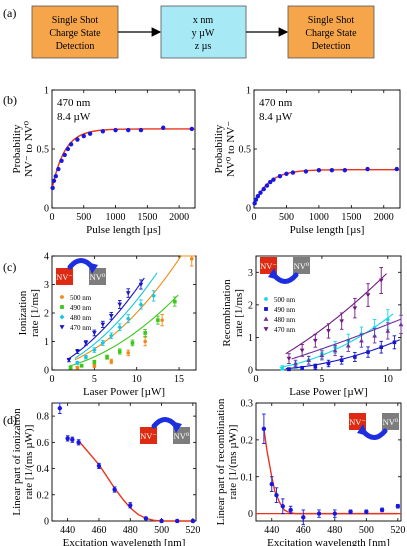  I want to click on y-tick-label: 2, so click(46, 314).